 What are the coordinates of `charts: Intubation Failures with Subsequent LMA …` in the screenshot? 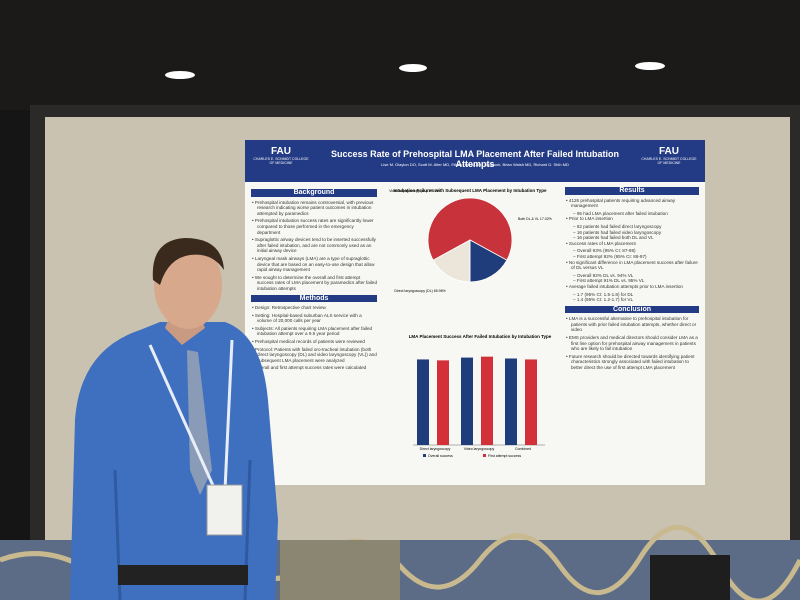 It's located at (470, 323).